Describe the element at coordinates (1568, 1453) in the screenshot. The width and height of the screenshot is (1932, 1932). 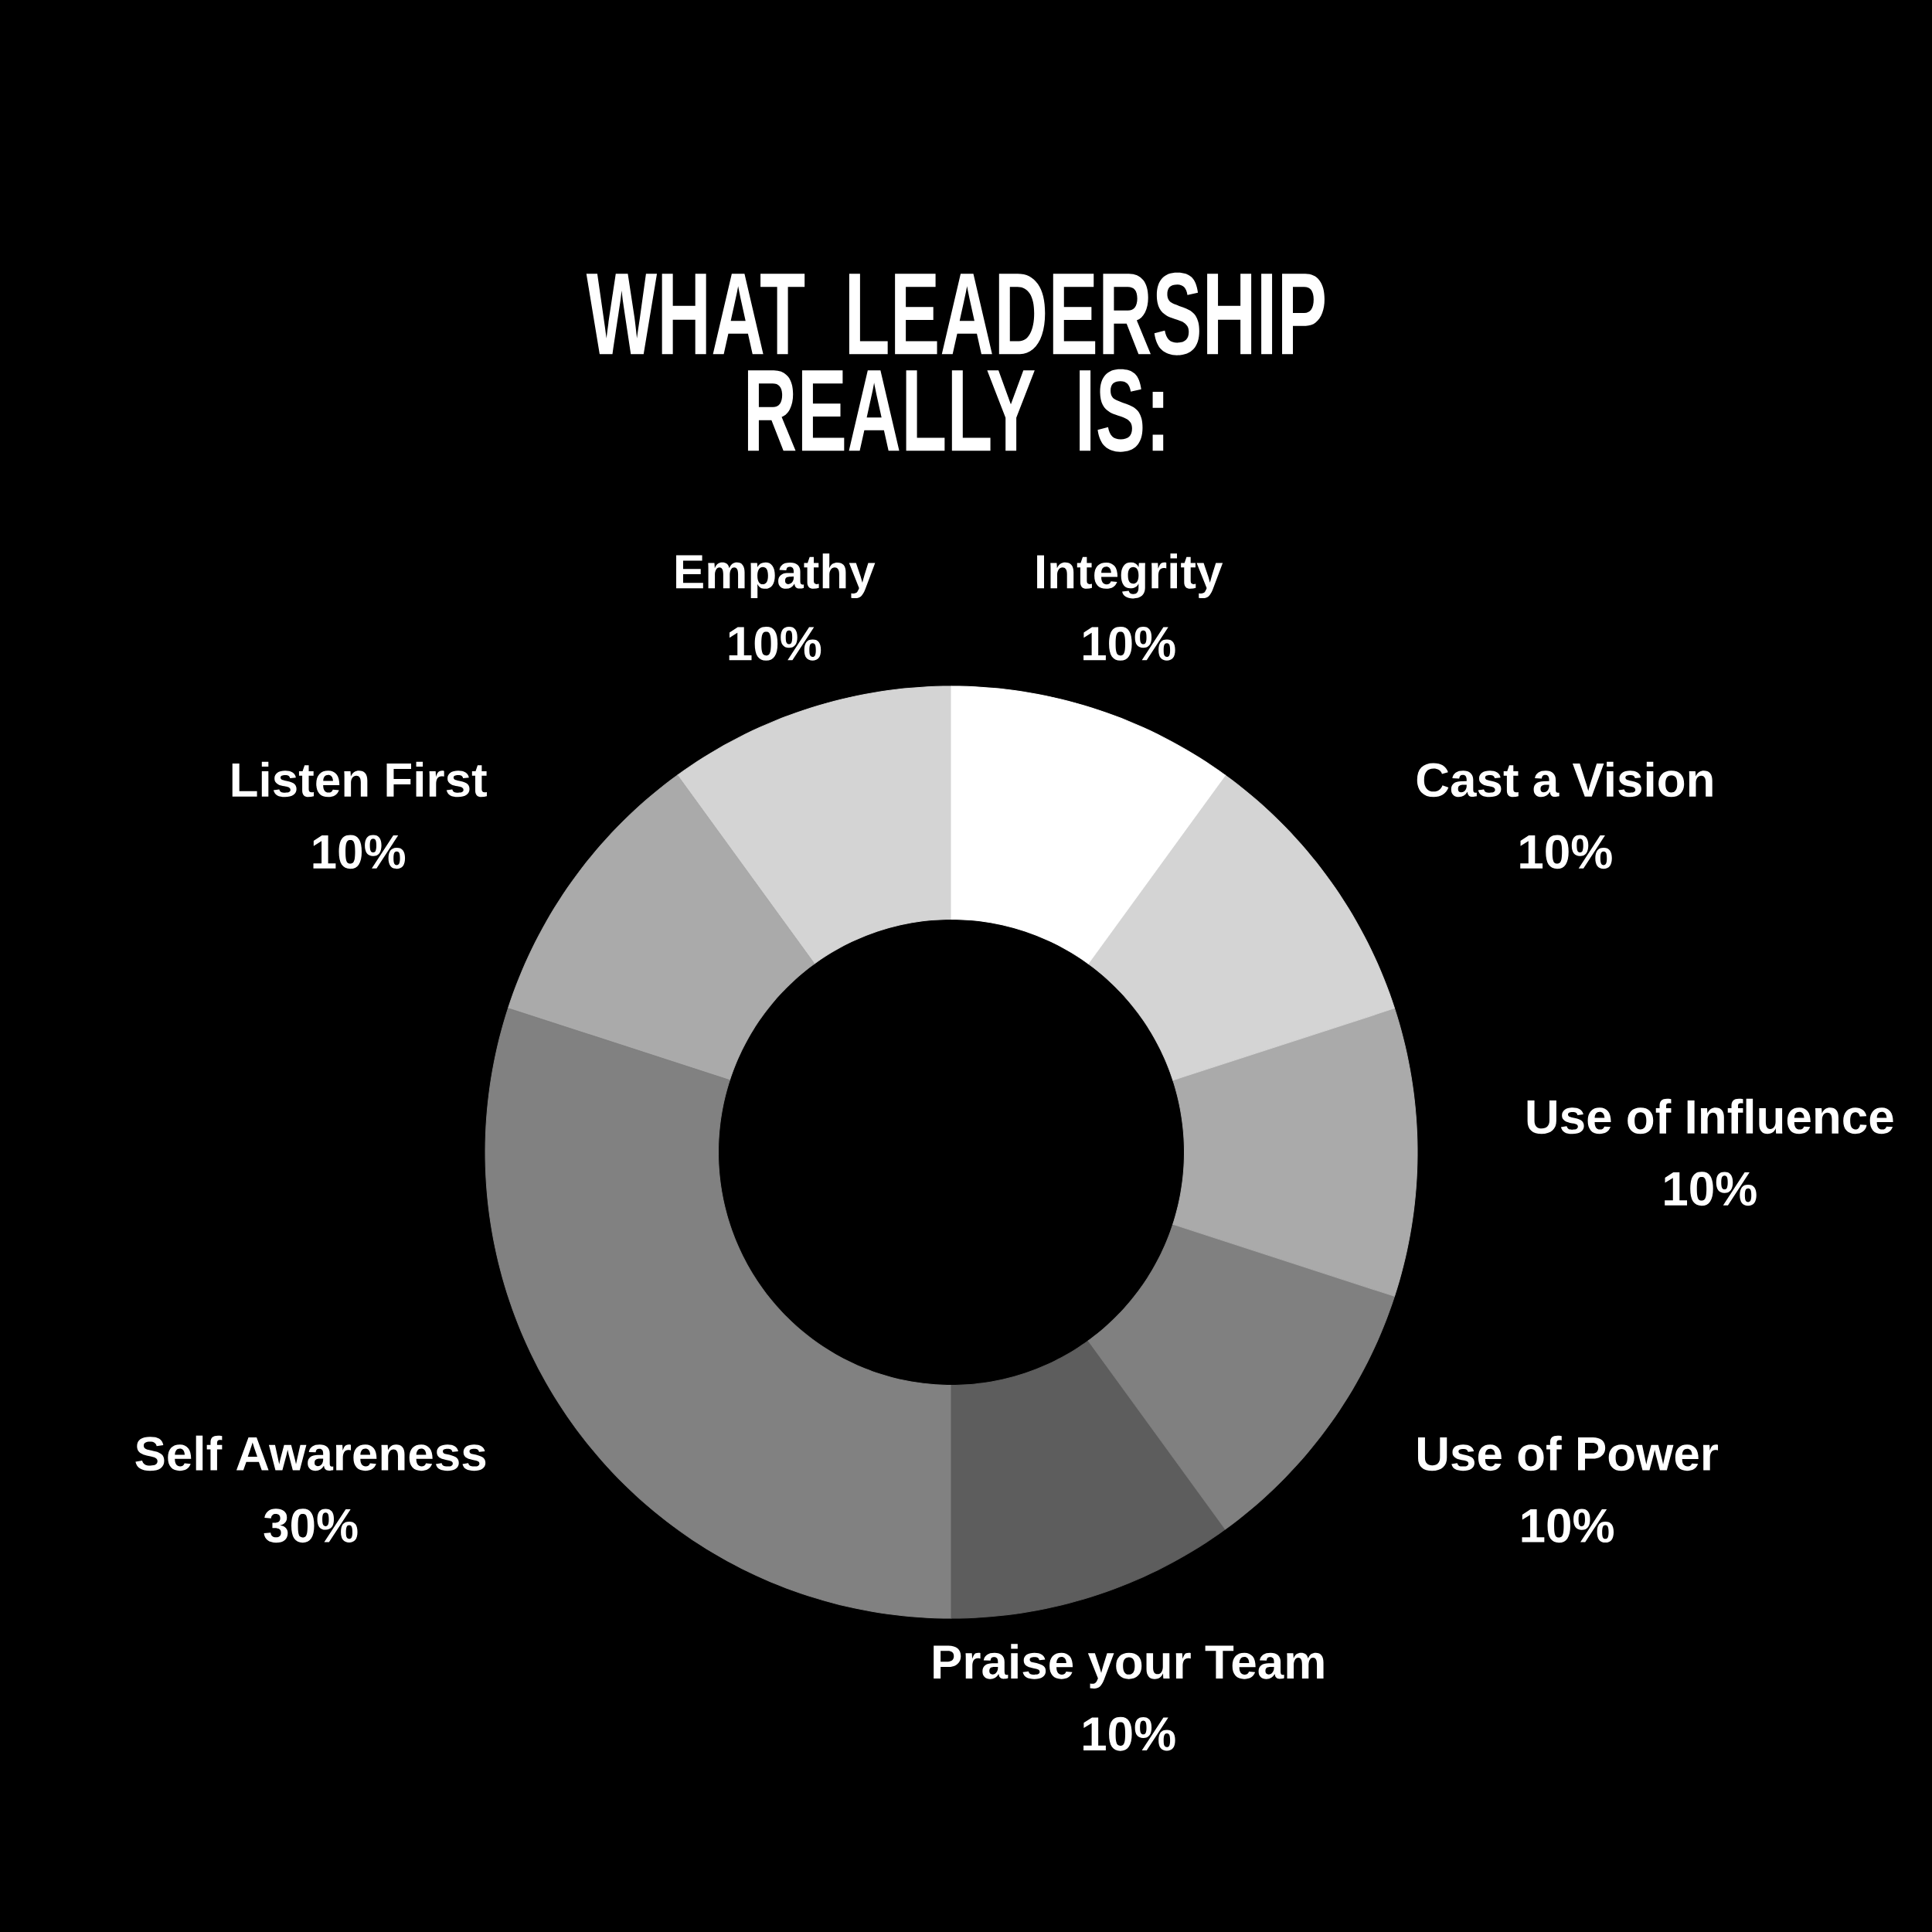
I see `slice-label: Use of Power` at that location.